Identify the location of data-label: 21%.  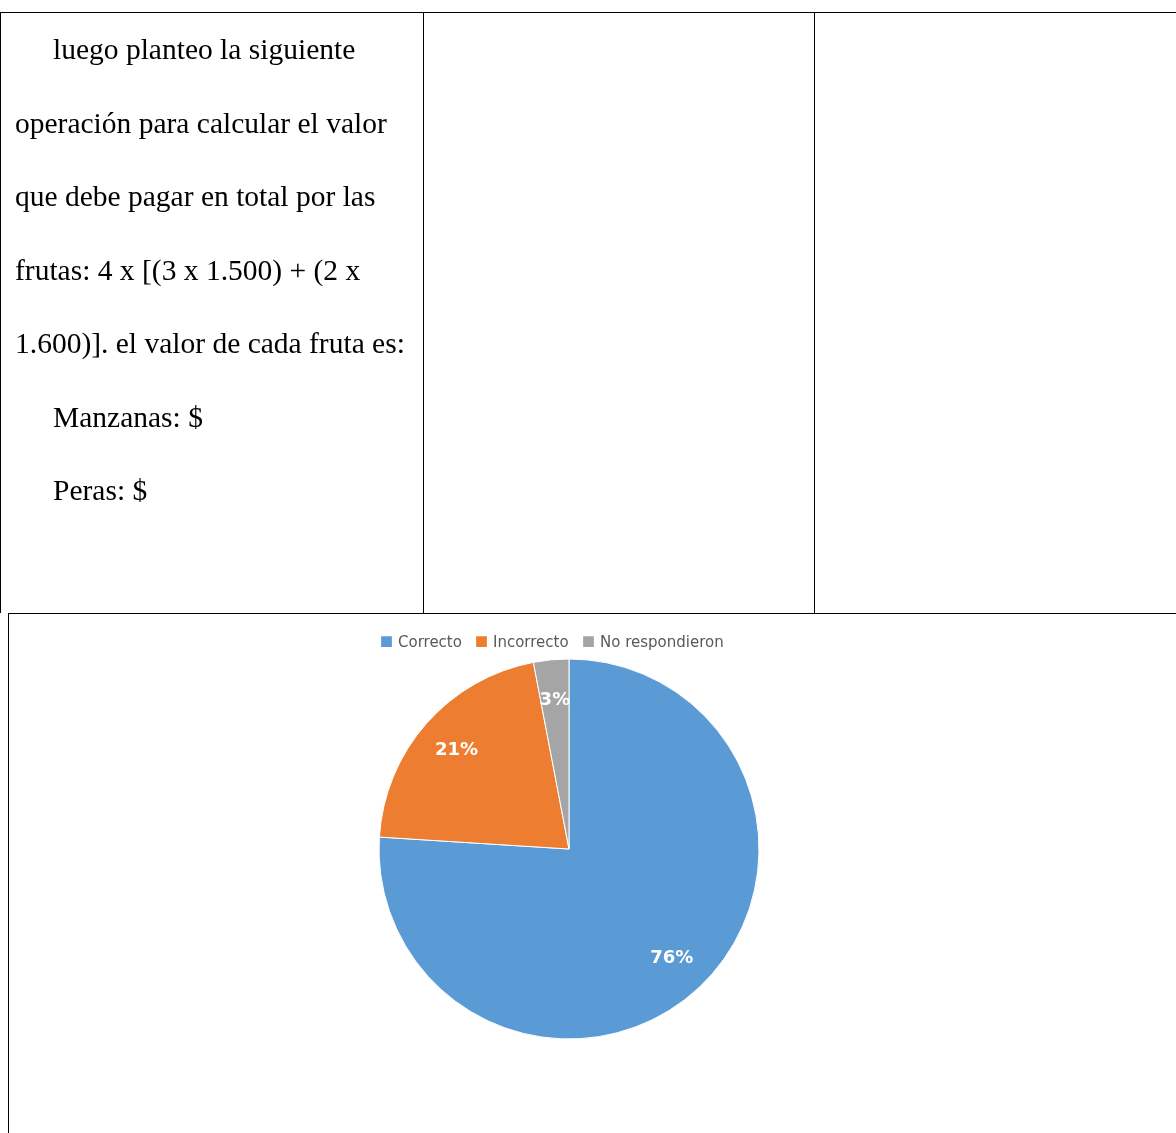
(456, 748).